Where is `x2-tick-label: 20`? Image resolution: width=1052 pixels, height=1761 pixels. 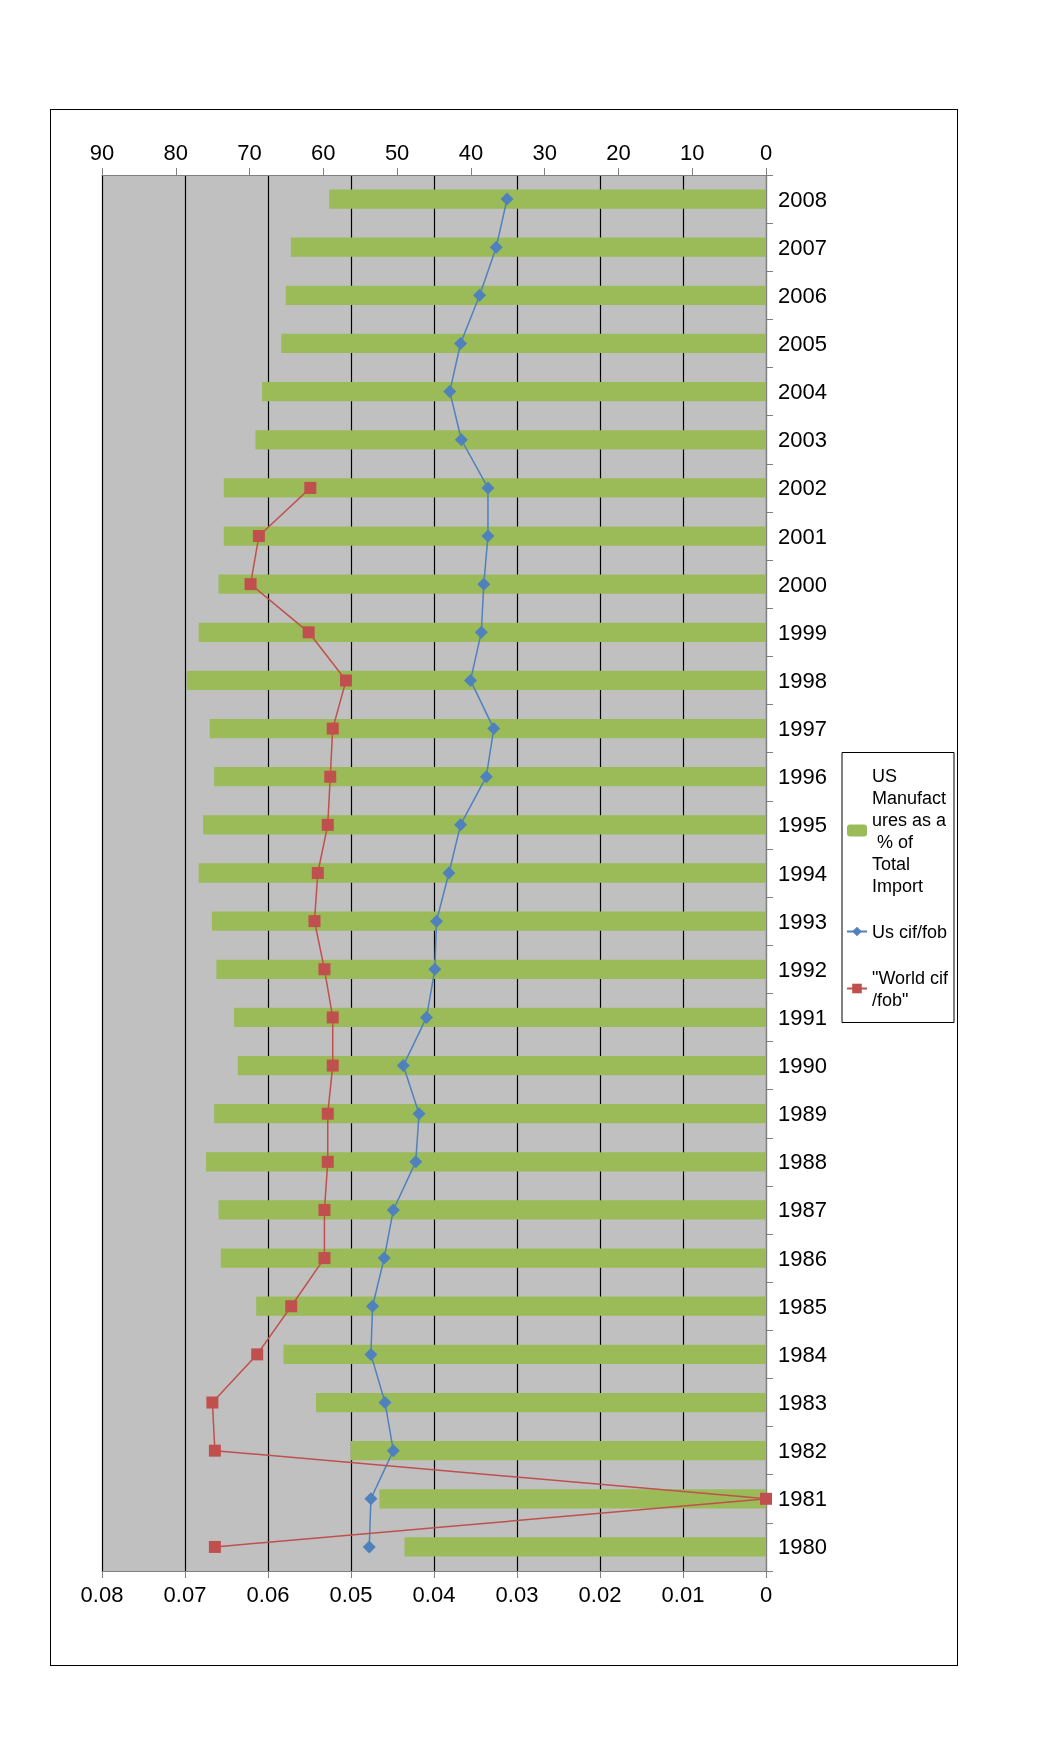 x2-tick-label: 20 is located at coordinates (618, 152).